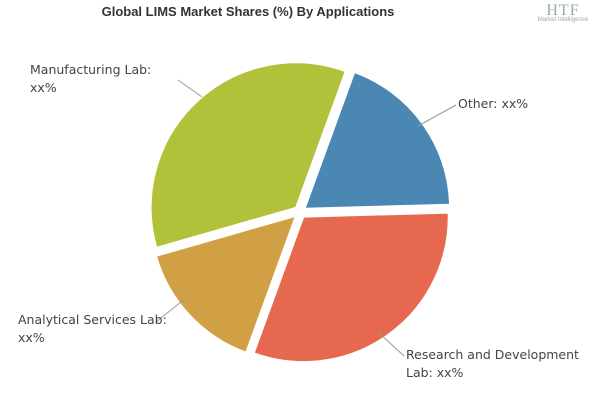 The height and width of the screenshot is (400, 600). I want to click on logo-name: HTF, so click(563, 10).